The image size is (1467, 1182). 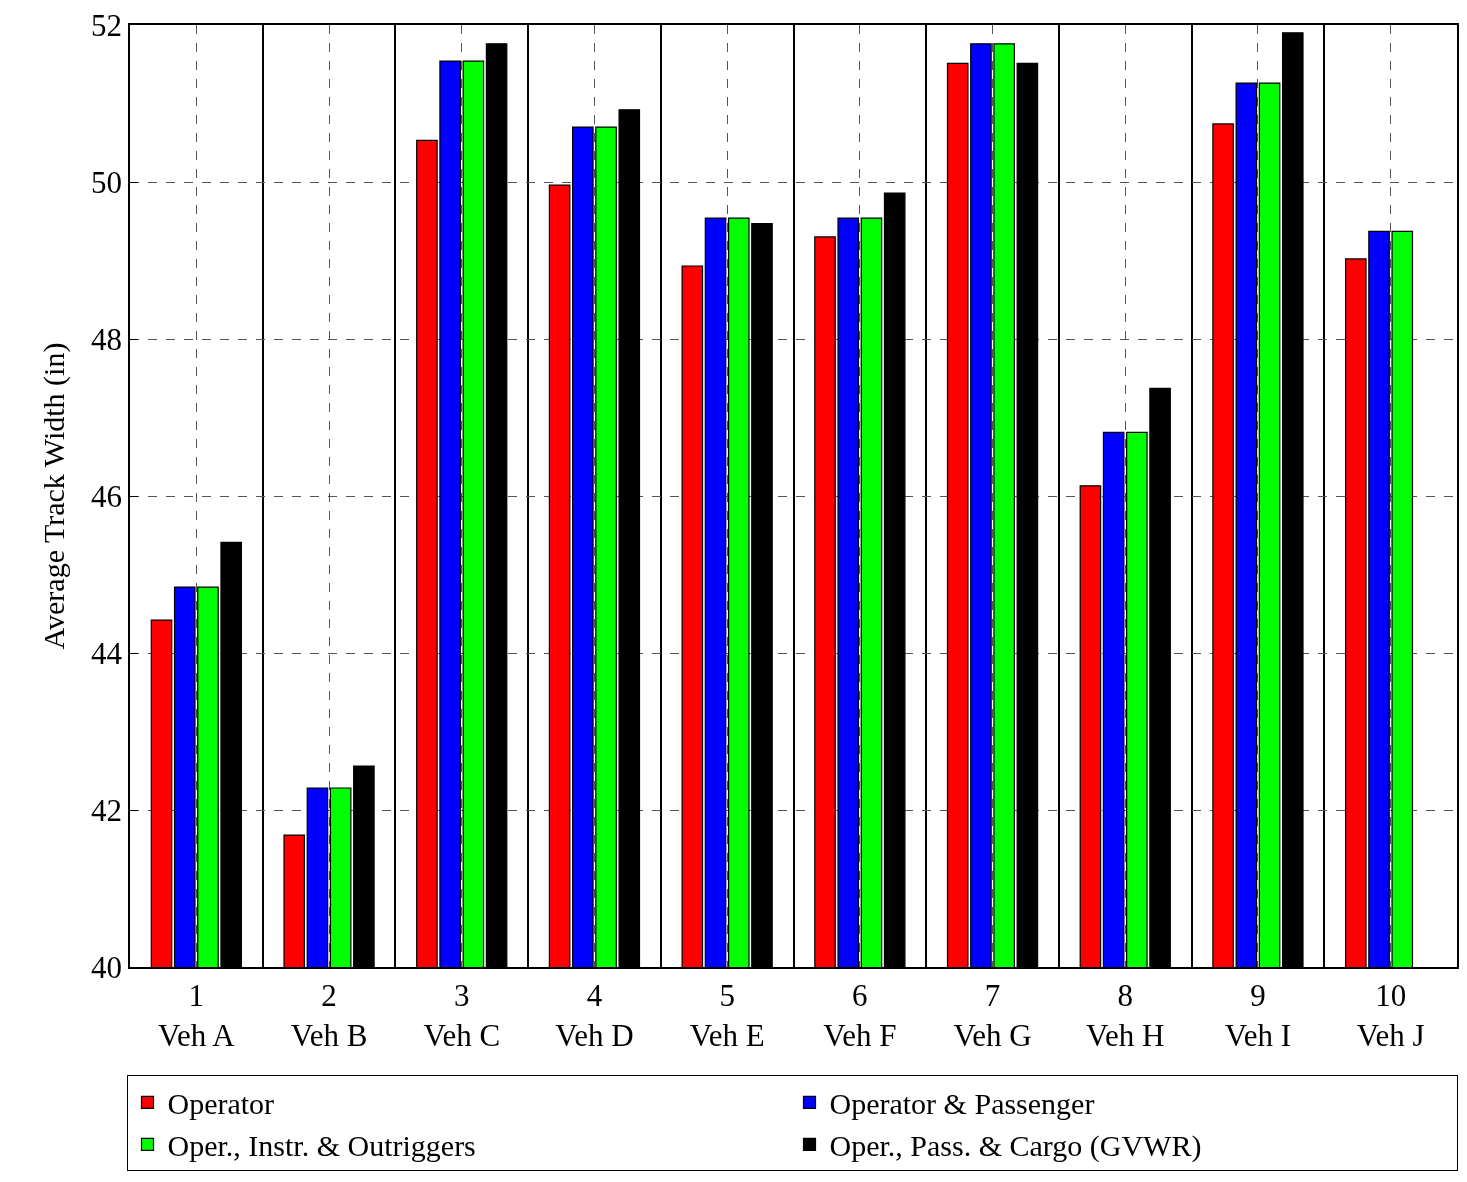 What do you see at coordinates (1015, 1146) in the screenshot?
I see `legend-label: Oper., Pass. & Cargo (GVWR)` at bounding box center [1015, 1146].